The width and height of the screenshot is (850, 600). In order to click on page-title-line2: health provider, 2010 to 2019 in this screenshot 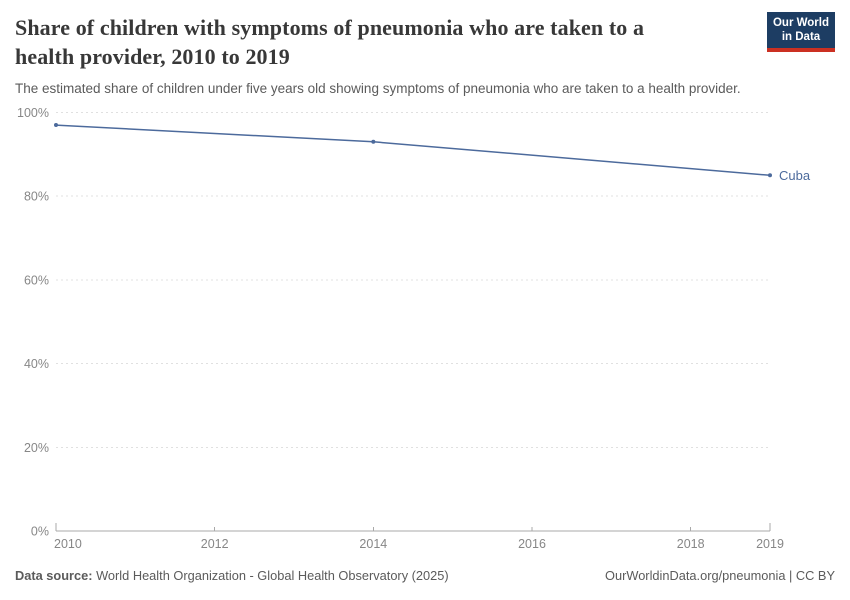, I will do `click(152, 56)`.